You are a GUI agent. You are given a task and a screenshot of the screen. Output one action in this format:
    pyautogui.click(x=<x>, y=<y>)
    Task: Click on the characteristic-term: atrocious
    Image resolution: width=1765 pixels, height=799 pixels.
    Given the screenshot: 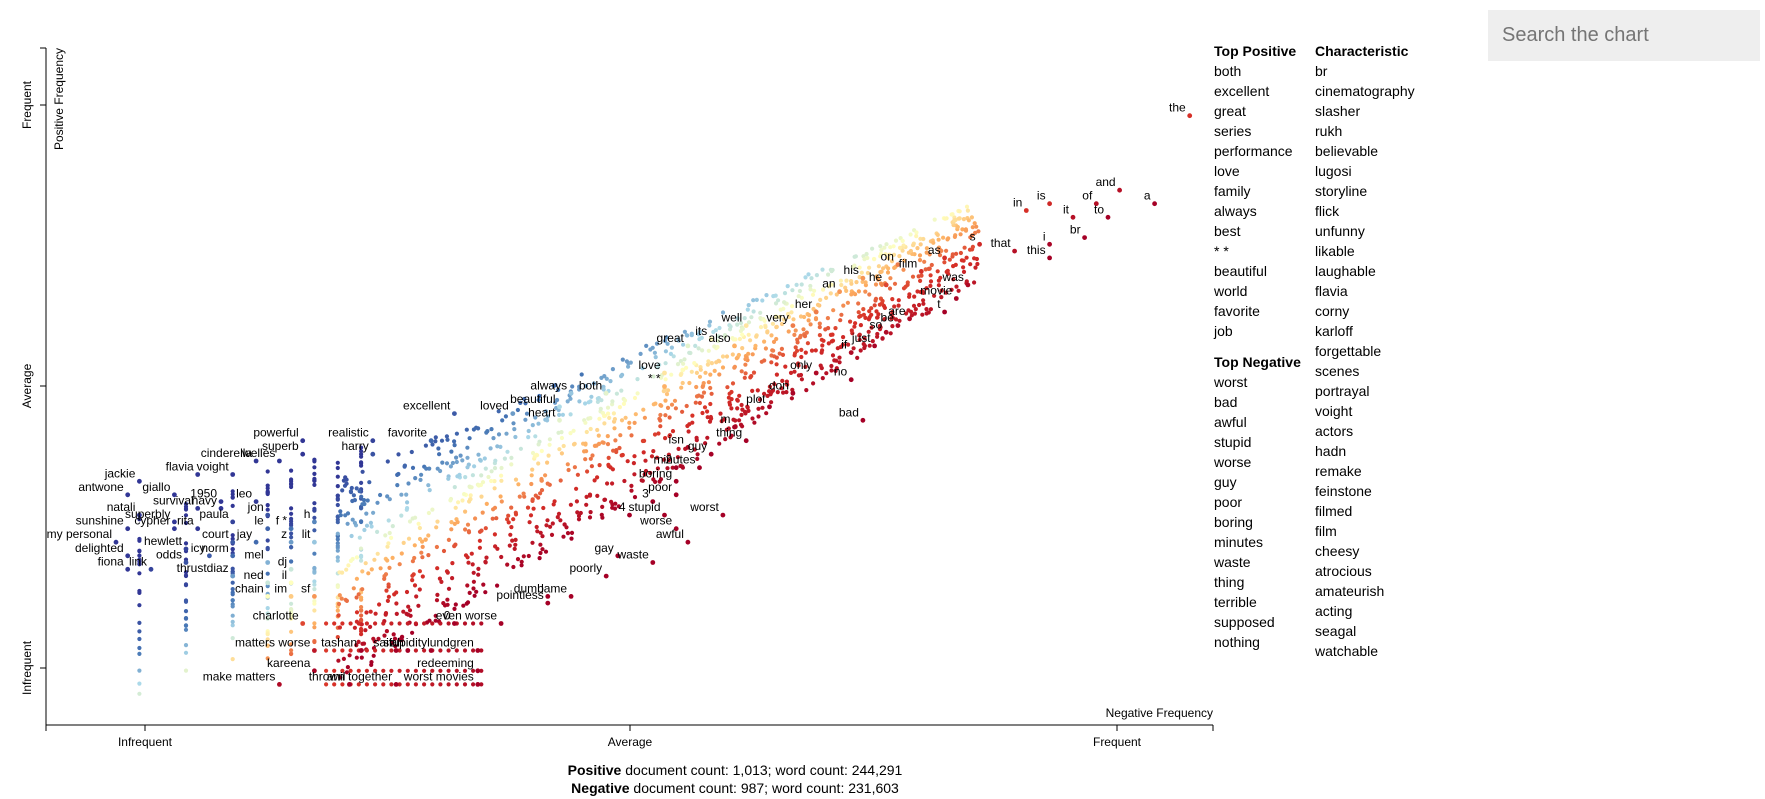 What is the action you would take?
    pyautogui.click(x=1343, y=571)
    